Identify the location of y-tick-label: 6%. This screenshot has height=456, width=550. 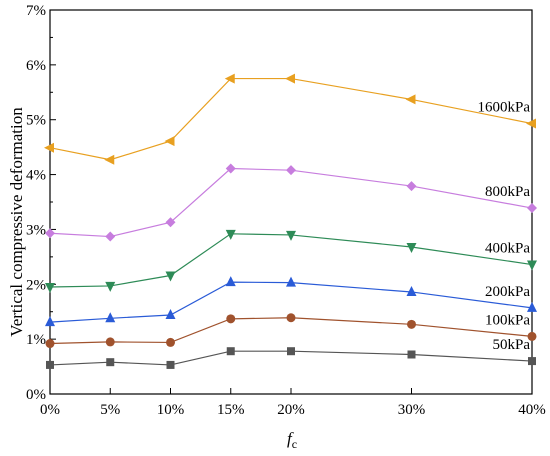
(36, 66).